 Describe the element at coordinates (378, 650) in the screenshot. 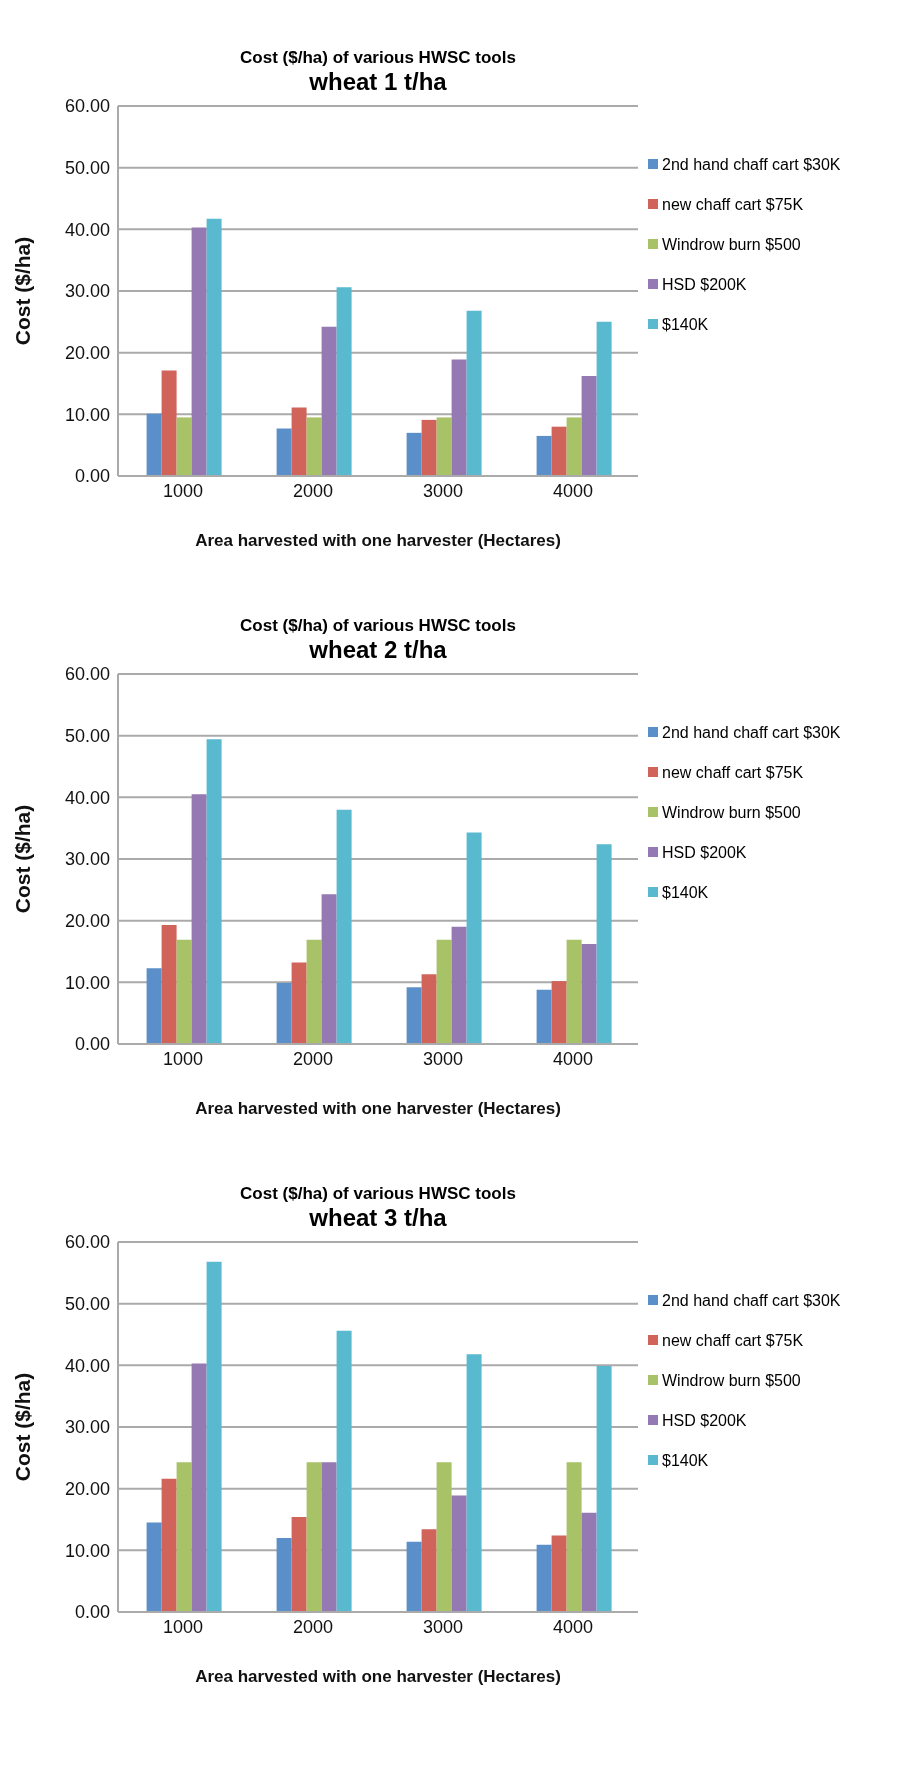

I see `chart-subtitle: wheat 2 t/ha` at that location.